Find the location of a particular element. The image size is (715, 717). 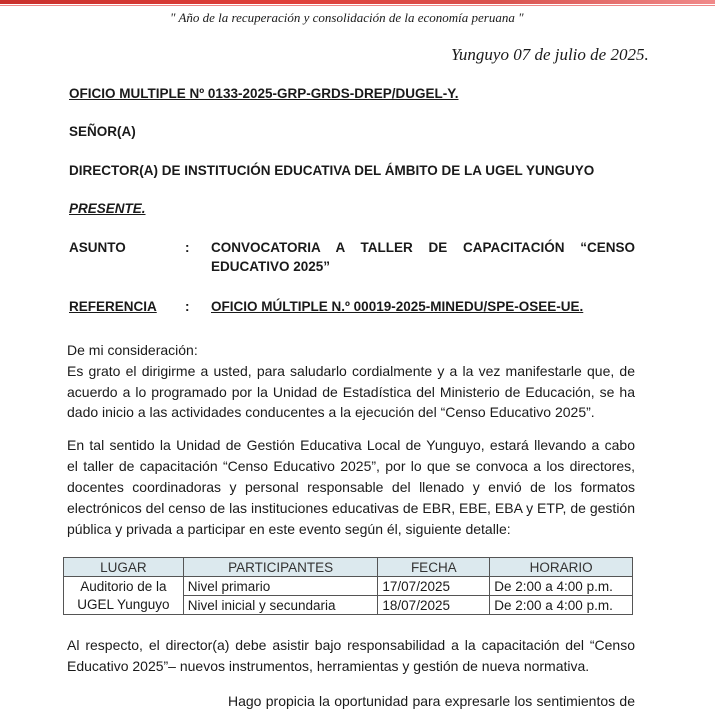

header-lugar: LUGAR is located at coordinates (123, 567).